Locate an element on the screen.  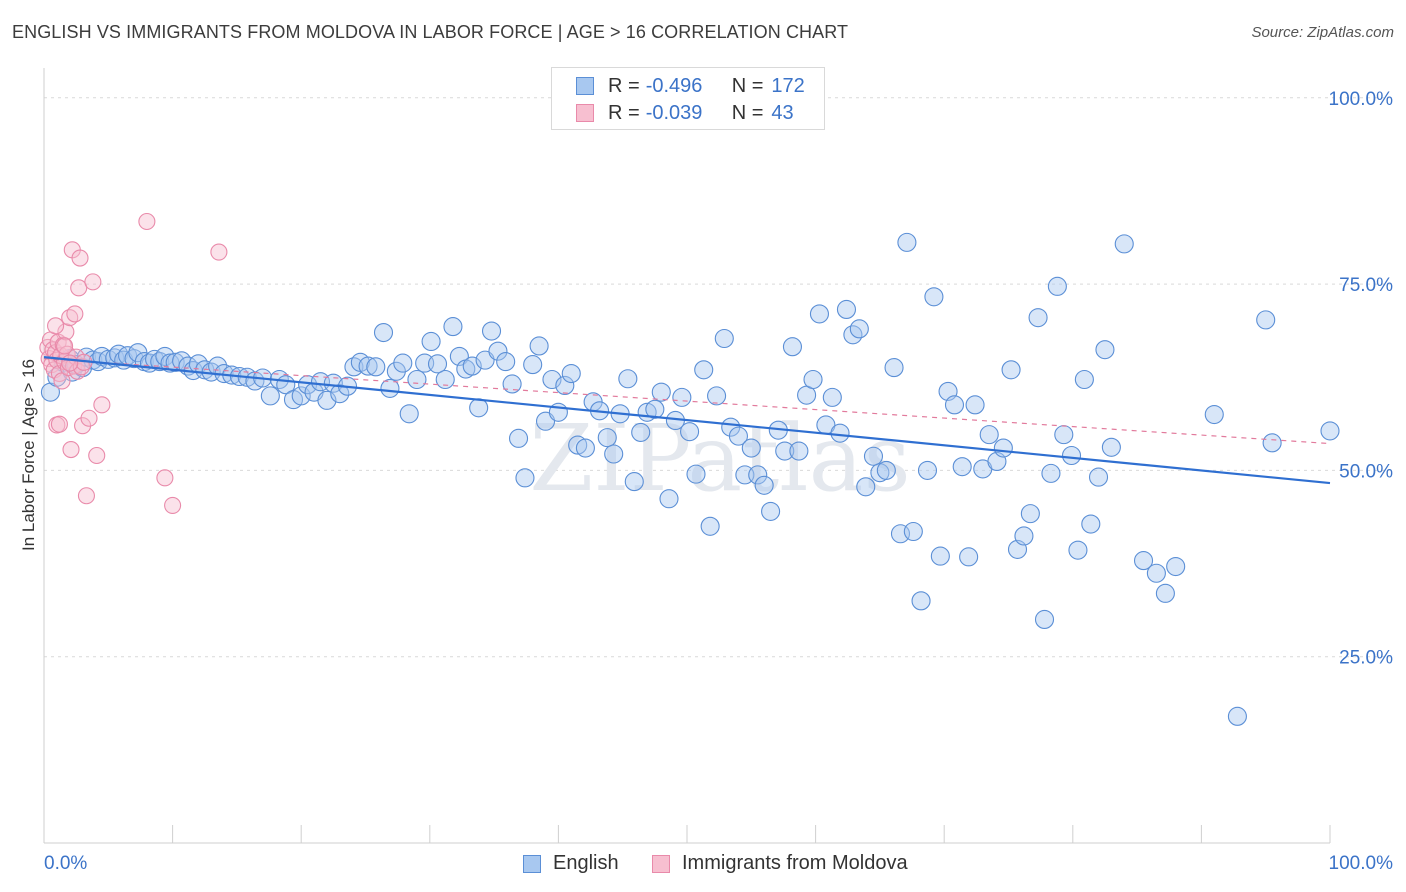
legend-n-value: 172 is located at coordinates (788, 85).